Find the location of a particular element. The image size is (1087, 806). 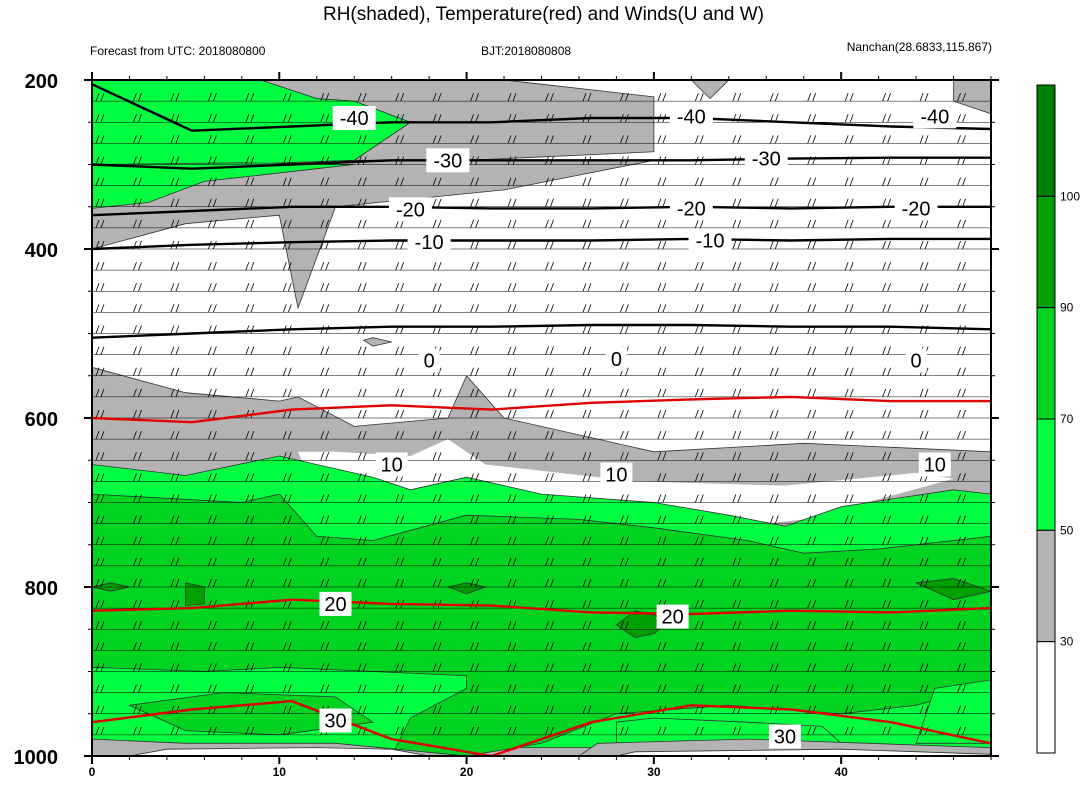

bjt-label: BJT:2018080808 is located at coordinates (526, 51).